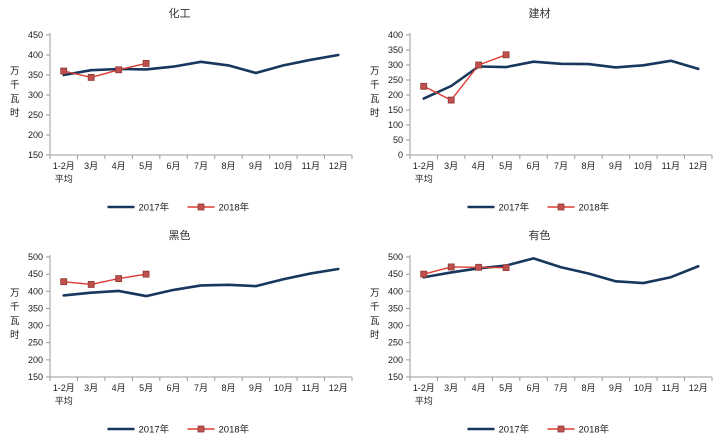  I want to click on y-axis-title: 万千瓦时, so click(375, 314).